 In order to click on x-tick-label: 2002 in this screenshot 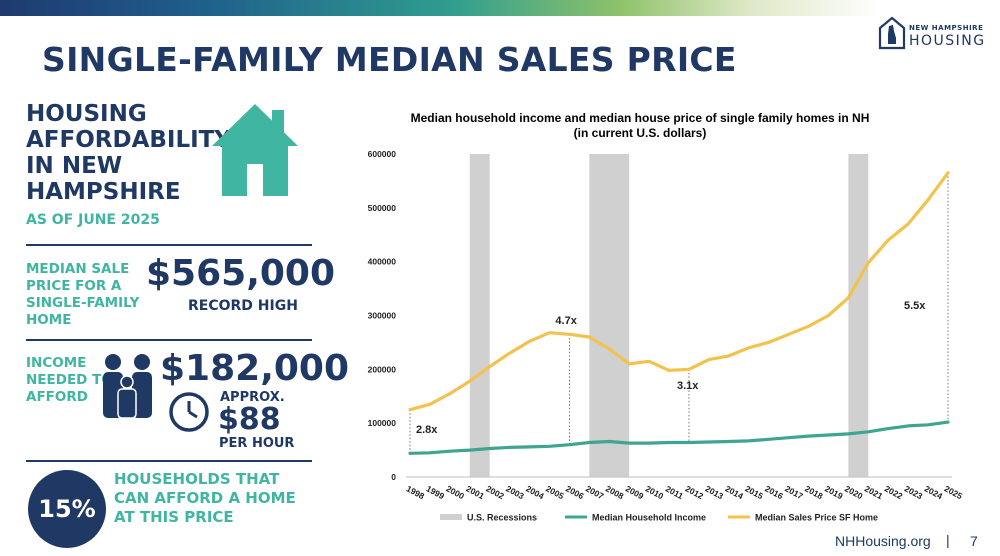, I will do `click(495, 492)`.